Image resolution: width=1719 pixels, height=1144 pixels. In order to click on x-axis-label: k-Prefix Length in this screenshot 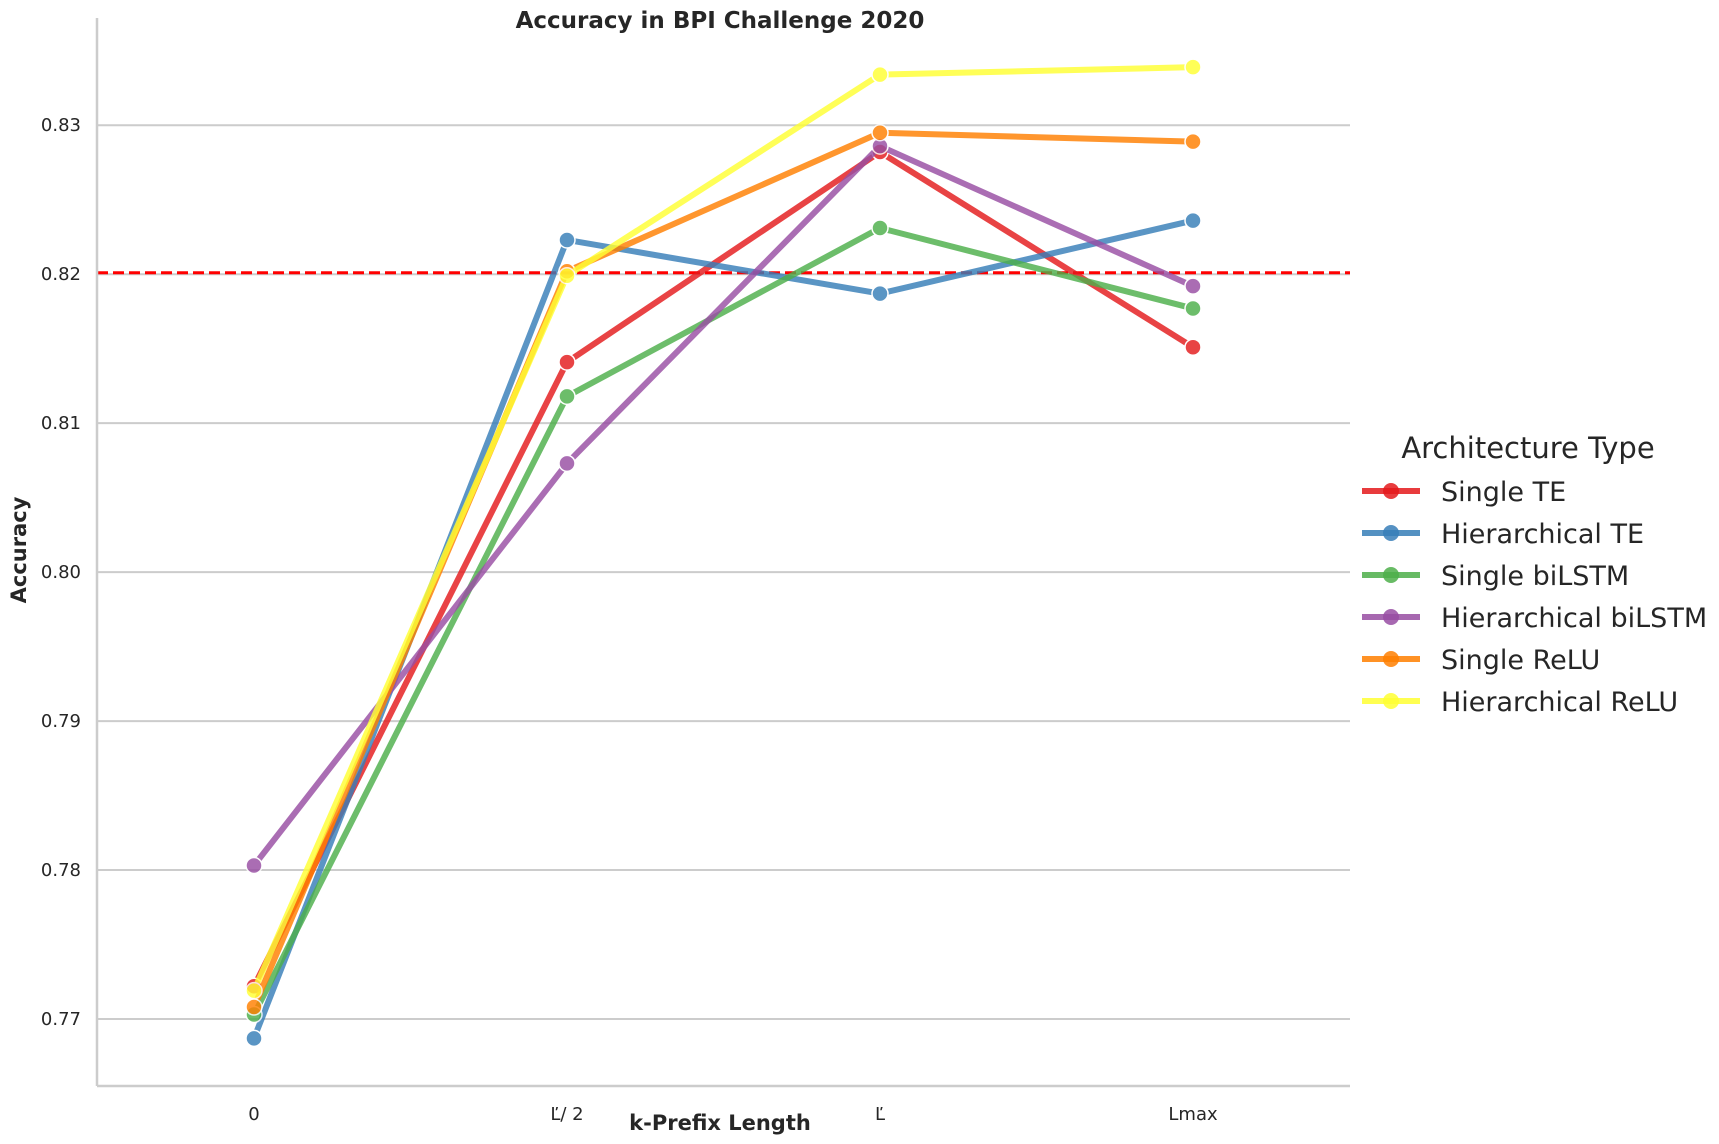, I will do `click(720, 1123)`.